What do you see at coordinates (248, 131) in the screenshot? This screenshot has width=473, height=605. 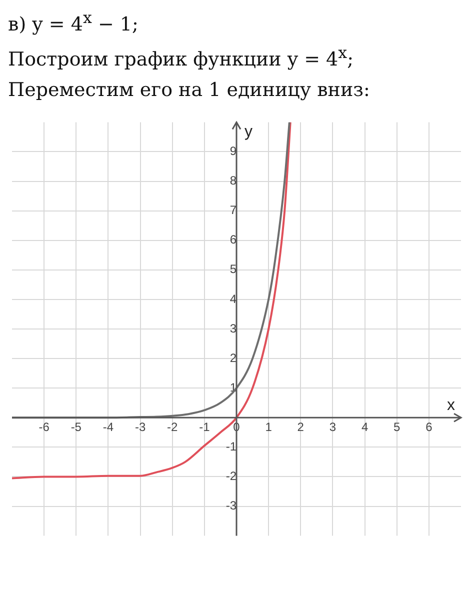 I see `y-axis-title: y` at bounding box center [248, 131].